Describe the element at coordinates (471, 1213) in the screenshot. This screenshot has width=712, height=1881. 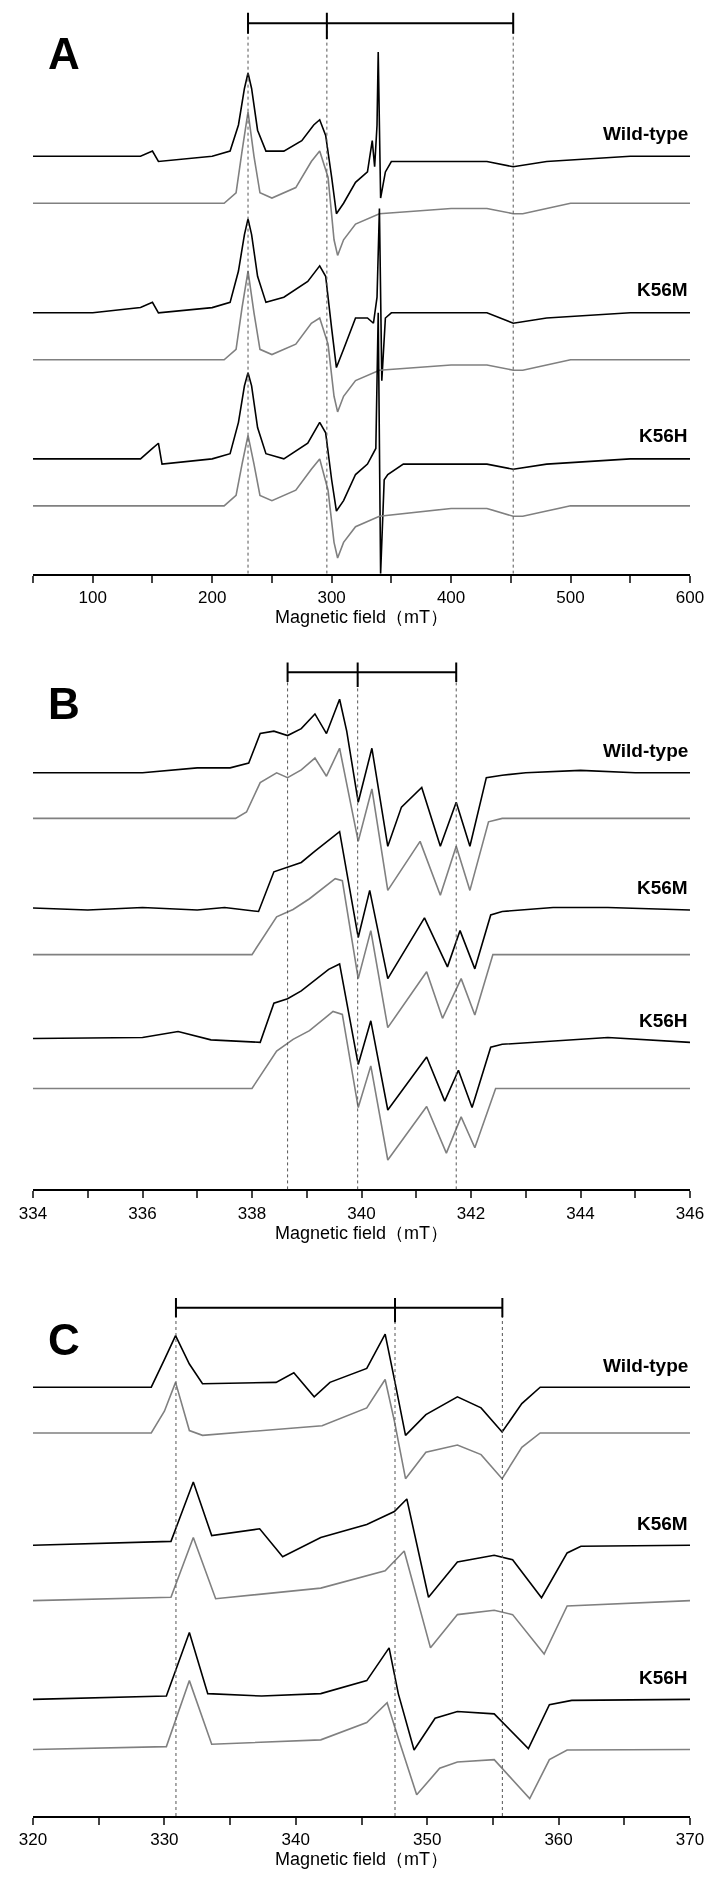
I see `x-tick-label: 342` at that location.